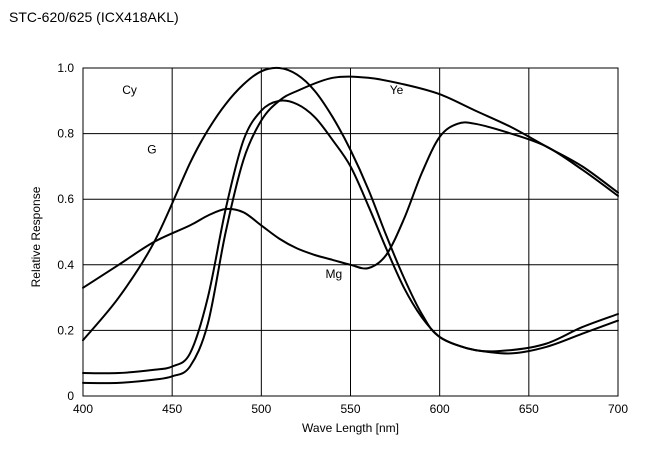 Image resolution: width=668 pixels, height=453 pixels. What do you see at coordinates (36, 236) in the screenshot?
I see `y-axis-label: Relative Response` at bounding box center [36, 236].